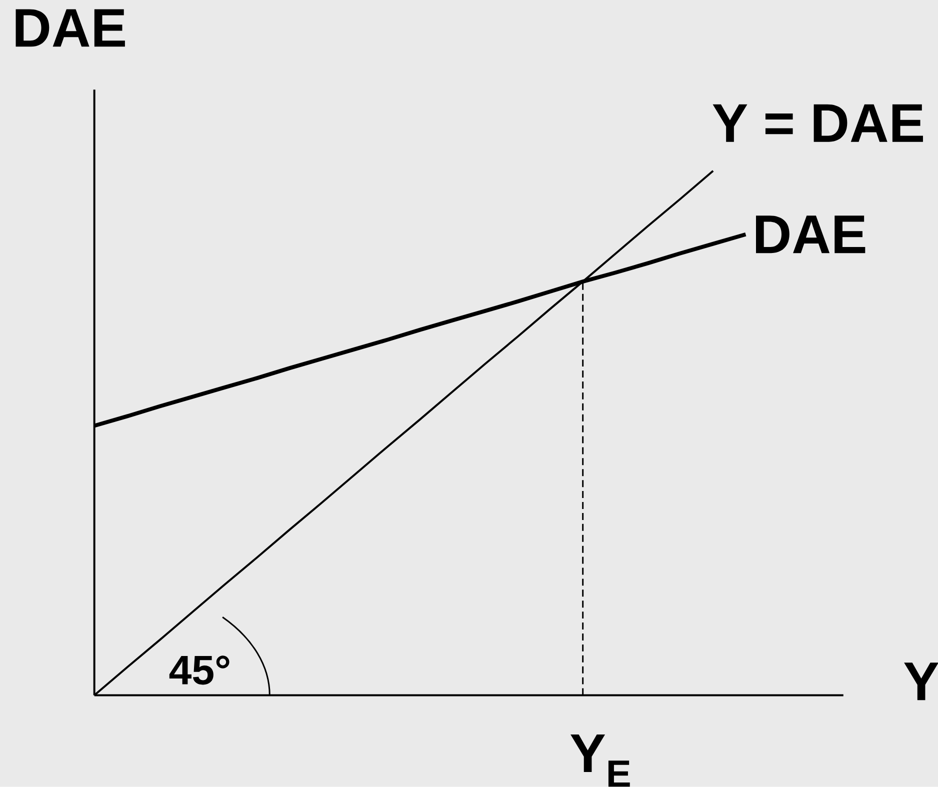 The image size is (938, 787). What do you see at coordinates (811, 235) in the screenshot?
I see `series-label: DAE` at bounding box center [811, 235].